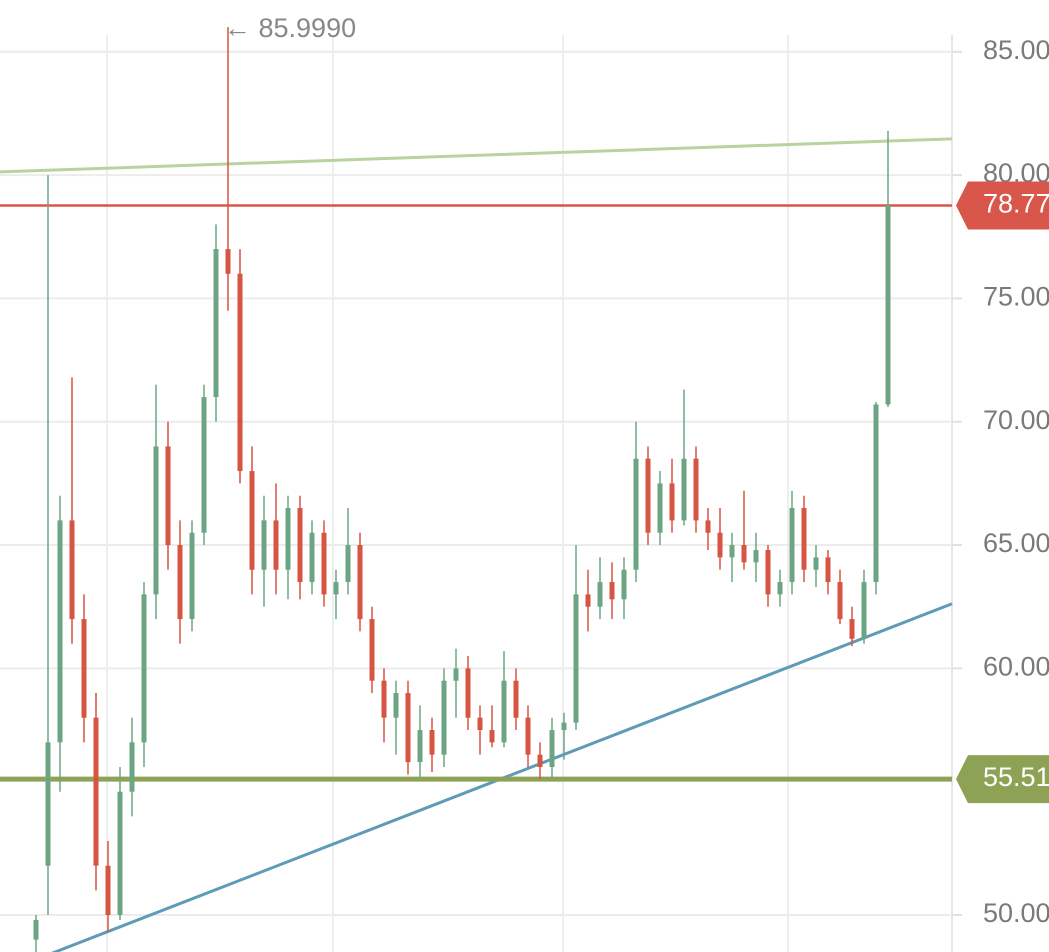  I want to click on high-annotation: ← 85.9990, so click(290, 28).